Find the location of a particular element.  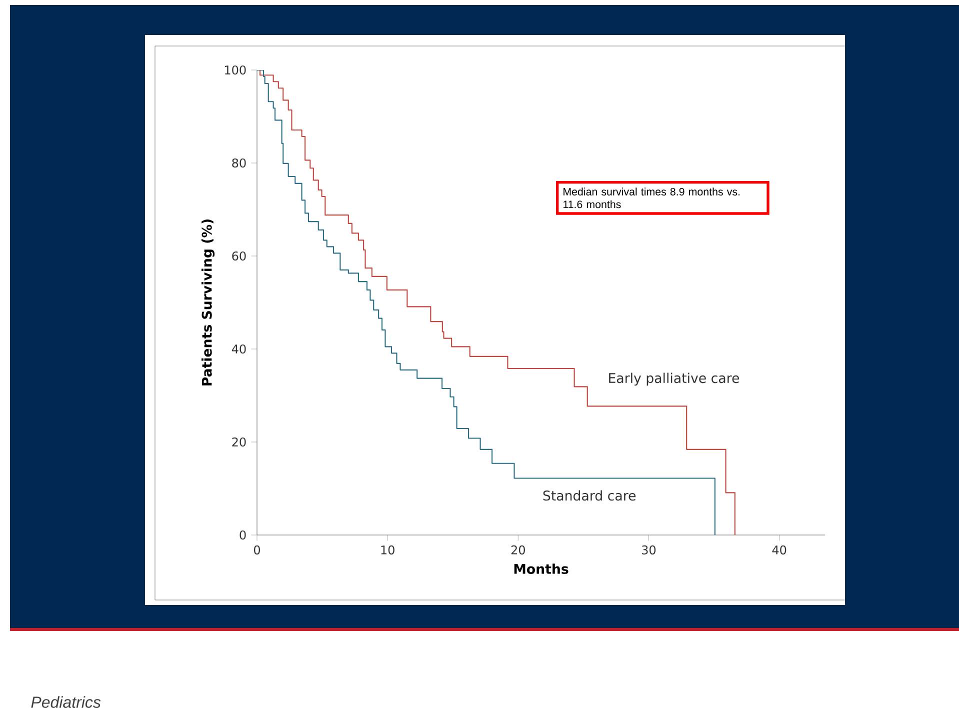

y-tick-label: 100 is located at coordinates (235, 70).